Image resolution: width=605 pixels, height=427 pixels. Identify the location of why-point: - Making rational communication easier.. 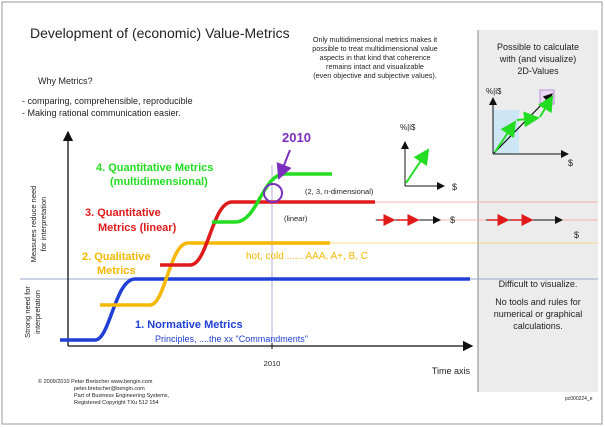
(101, 113).